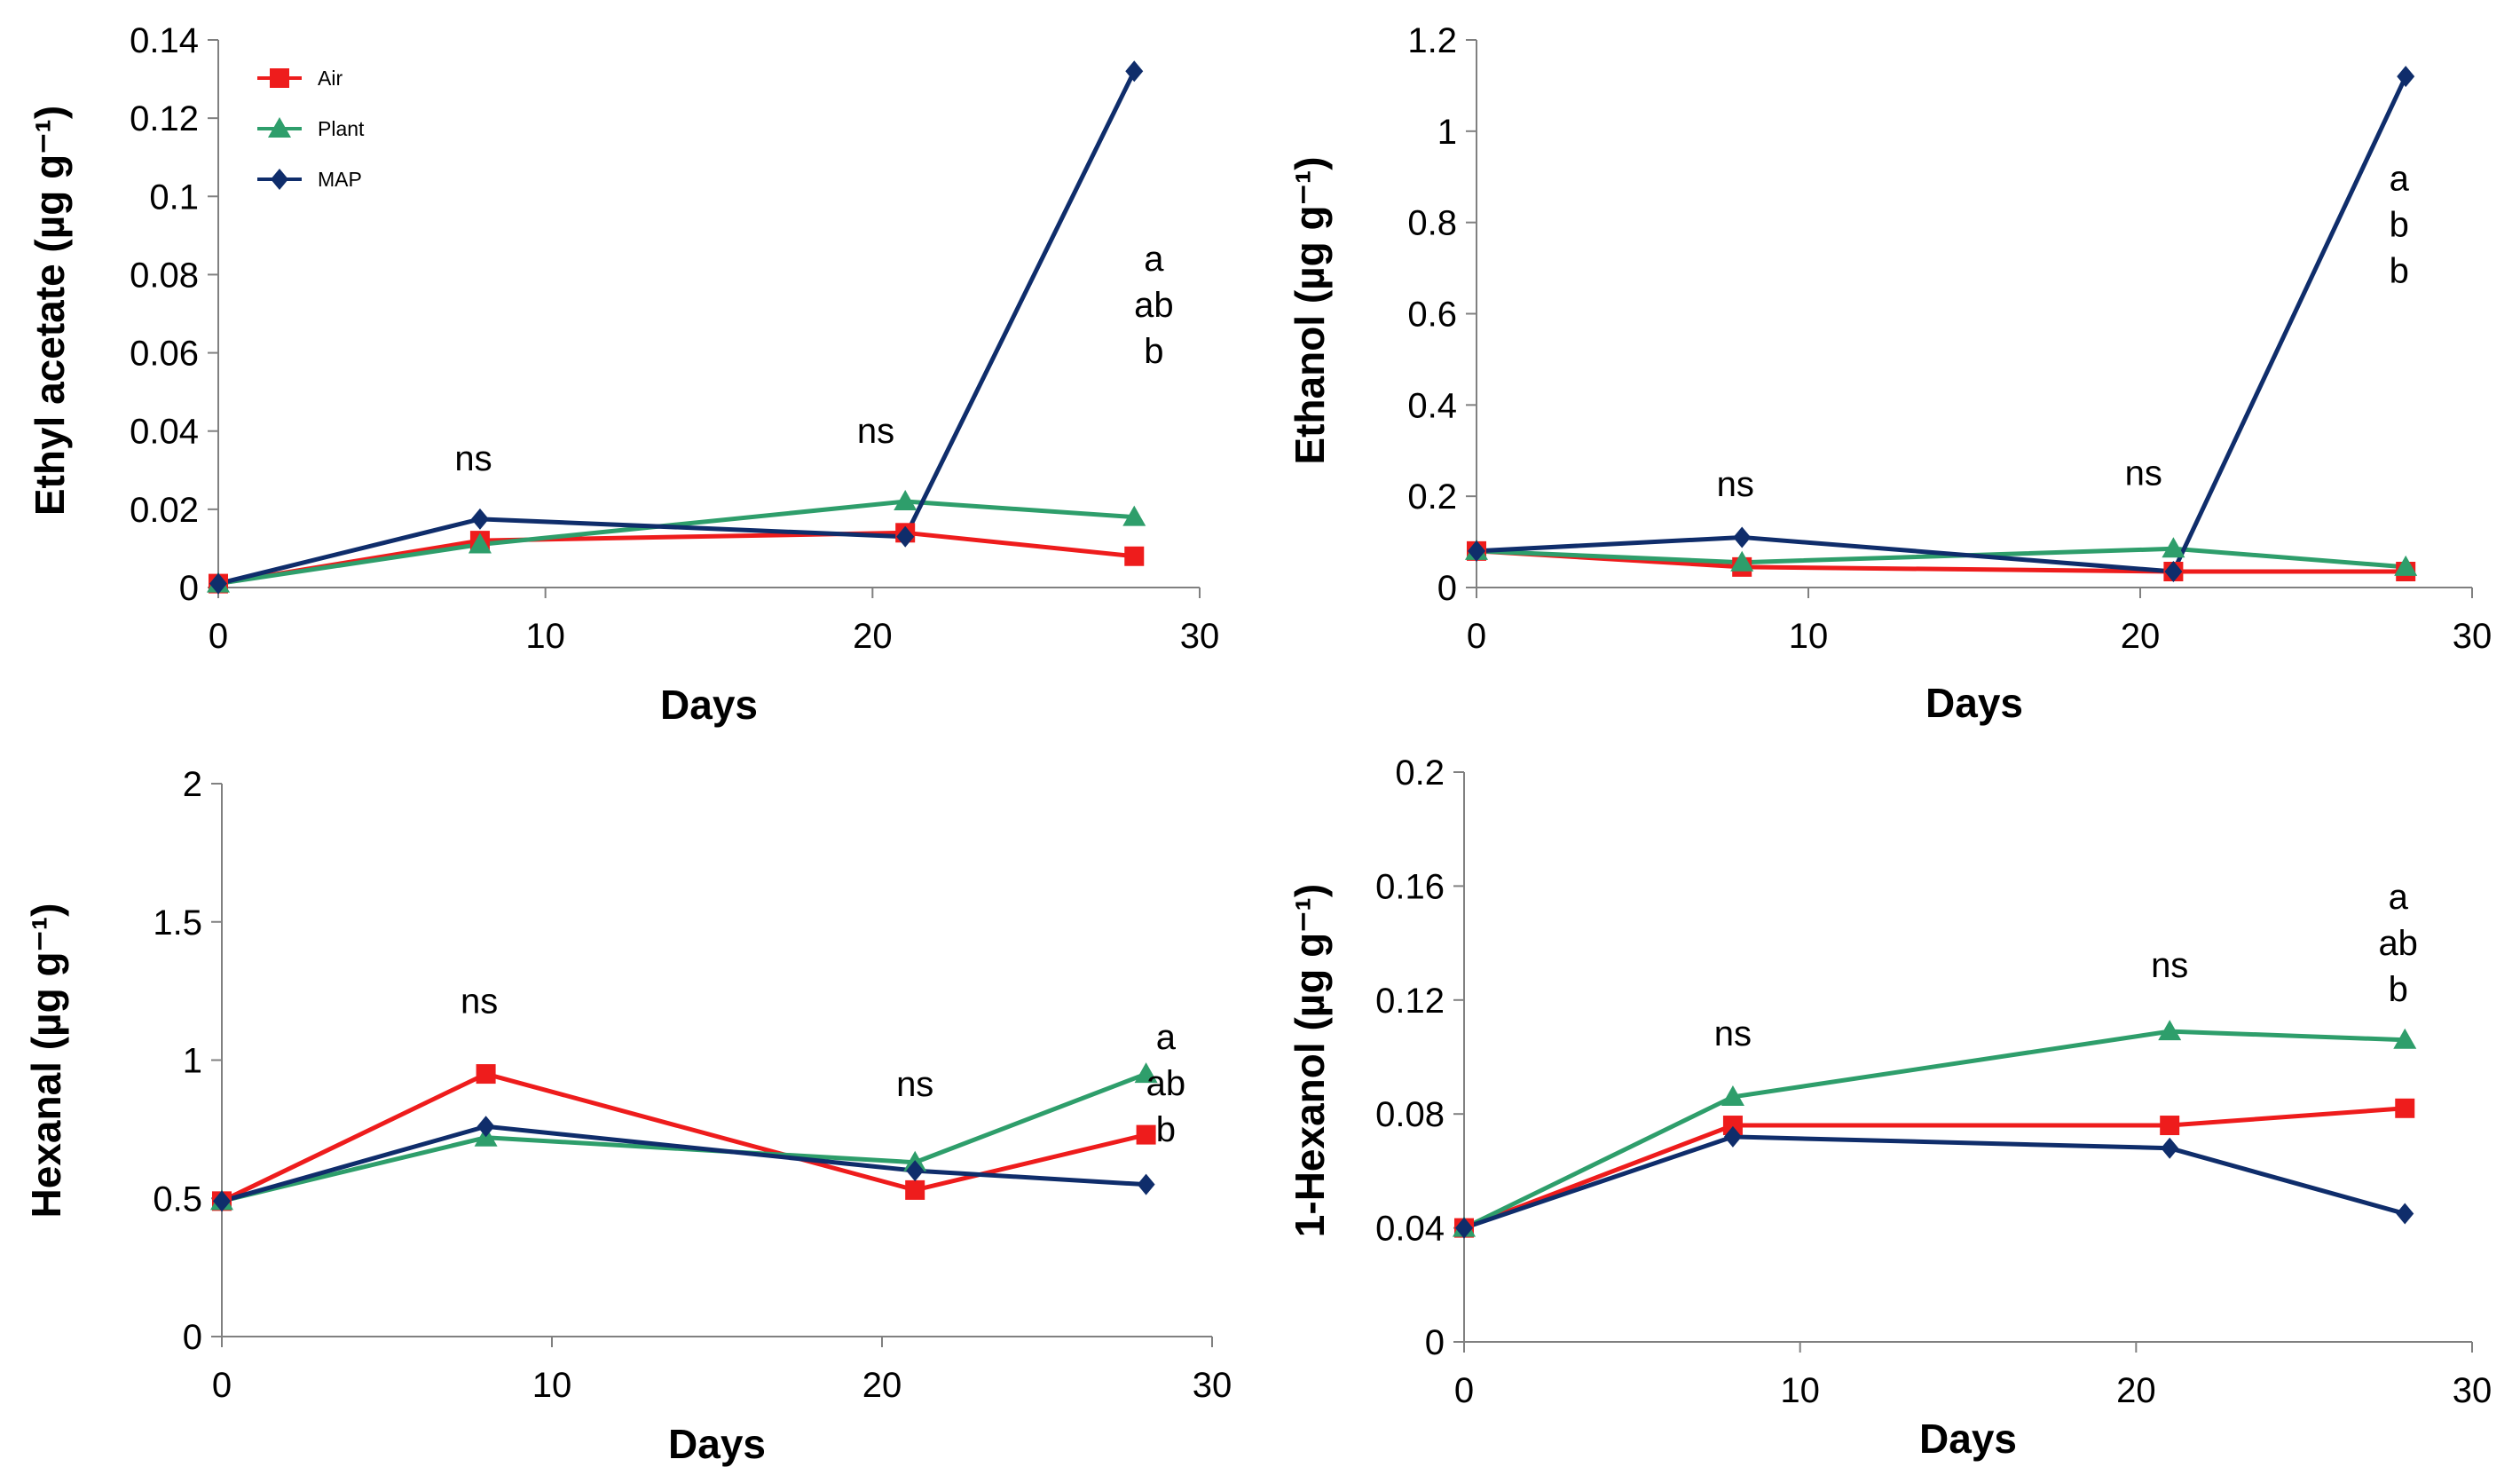 The width and height of the screenshot is (2520, 1483). I want to click on legend-marker-map, so click(279, 180).